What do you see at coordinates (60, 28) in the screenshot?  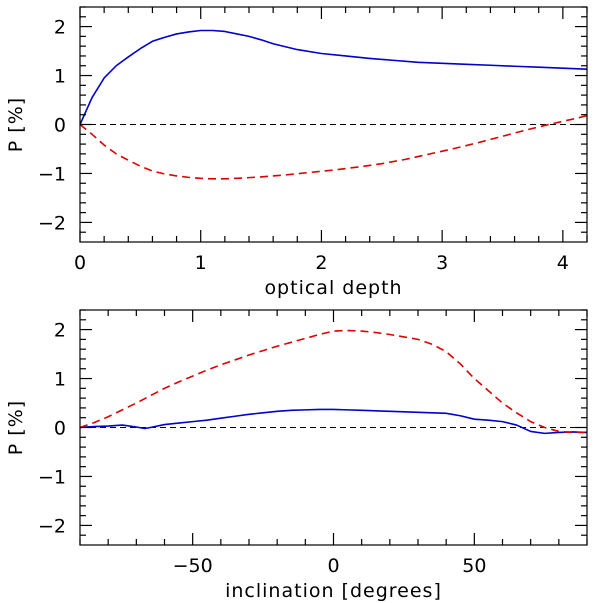 I see `top-y-tick-label: 2` at bounding box center [60, 28].